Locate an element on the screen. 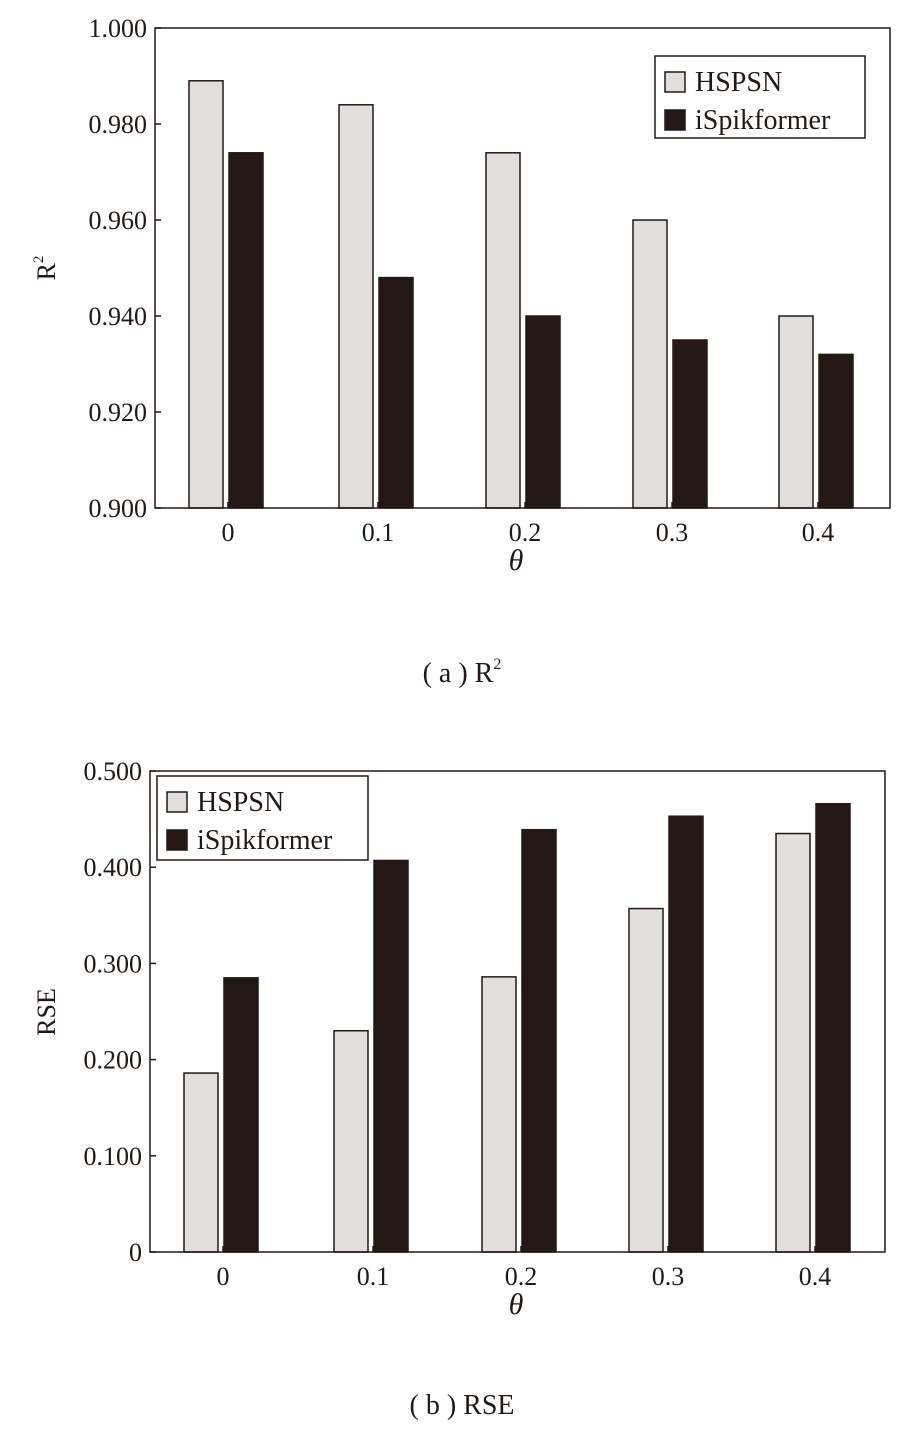 This screenshot has width=924, height=1445. y-axis-label: RSE is located at coordinates (46, 1012).